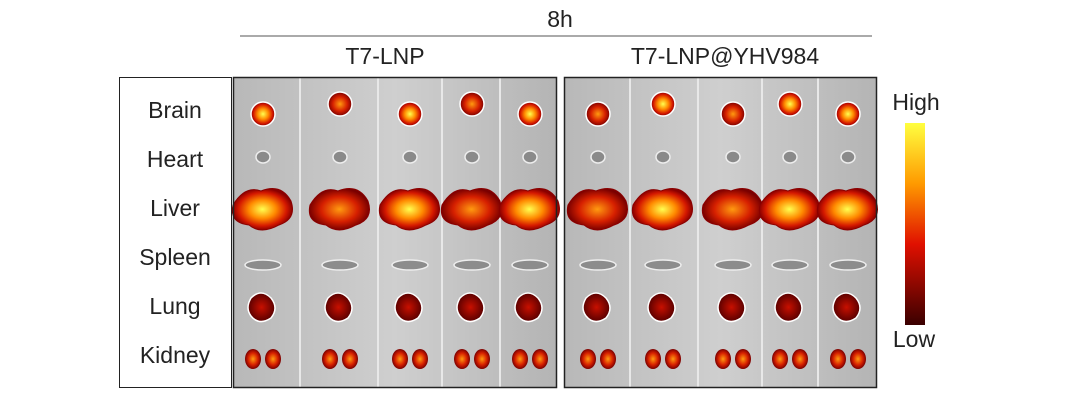 The width and height of the screenshot is (1080, 405). What do you see at coordinates (175, 257) in the screenshot?
I see `organ-label: Spleen` at bounding box center [175, 257].